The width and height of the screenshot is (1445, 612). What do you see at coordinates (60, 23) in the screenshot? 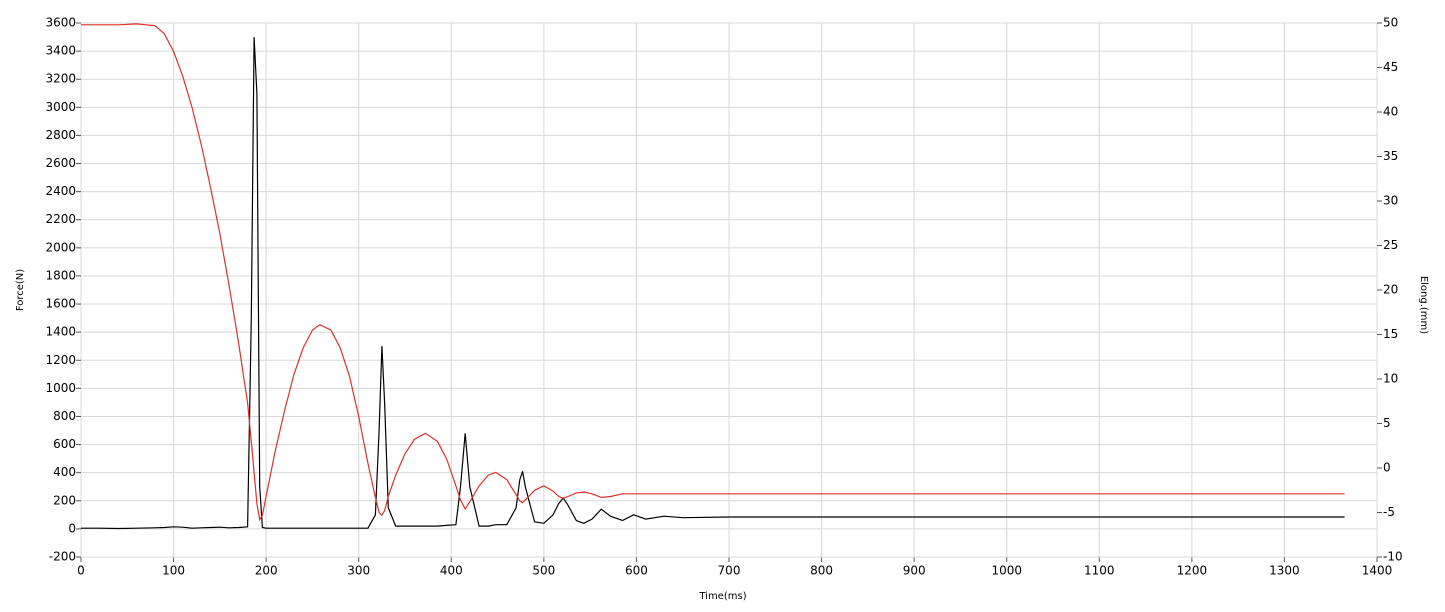
I see `y-tick-label: 3600` at bounding box center [60, 23].